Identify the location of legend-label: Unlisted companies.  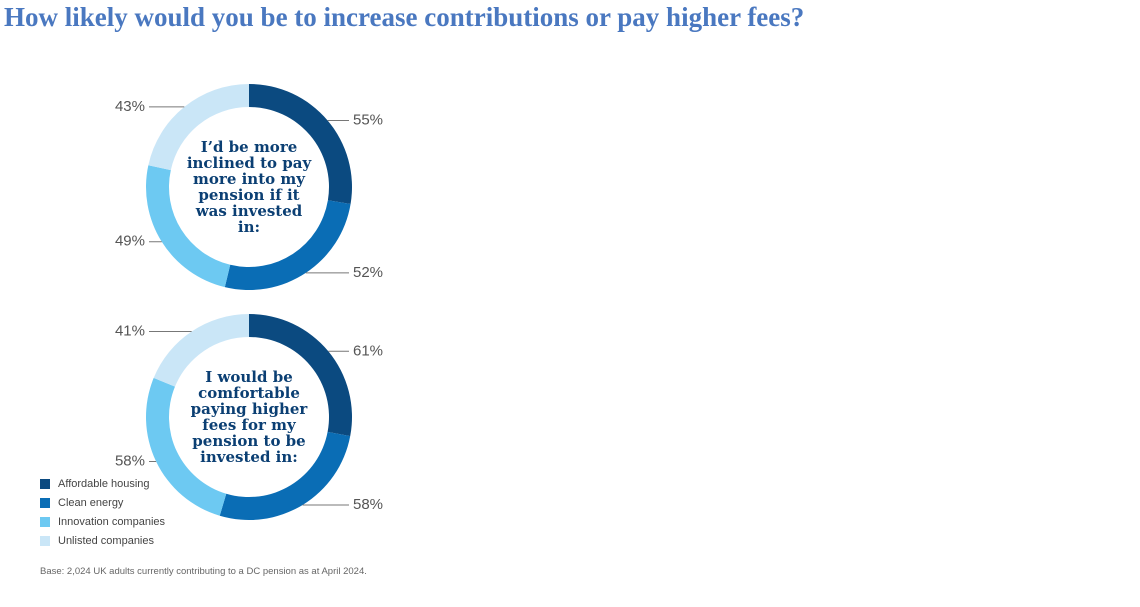
(106, 541).